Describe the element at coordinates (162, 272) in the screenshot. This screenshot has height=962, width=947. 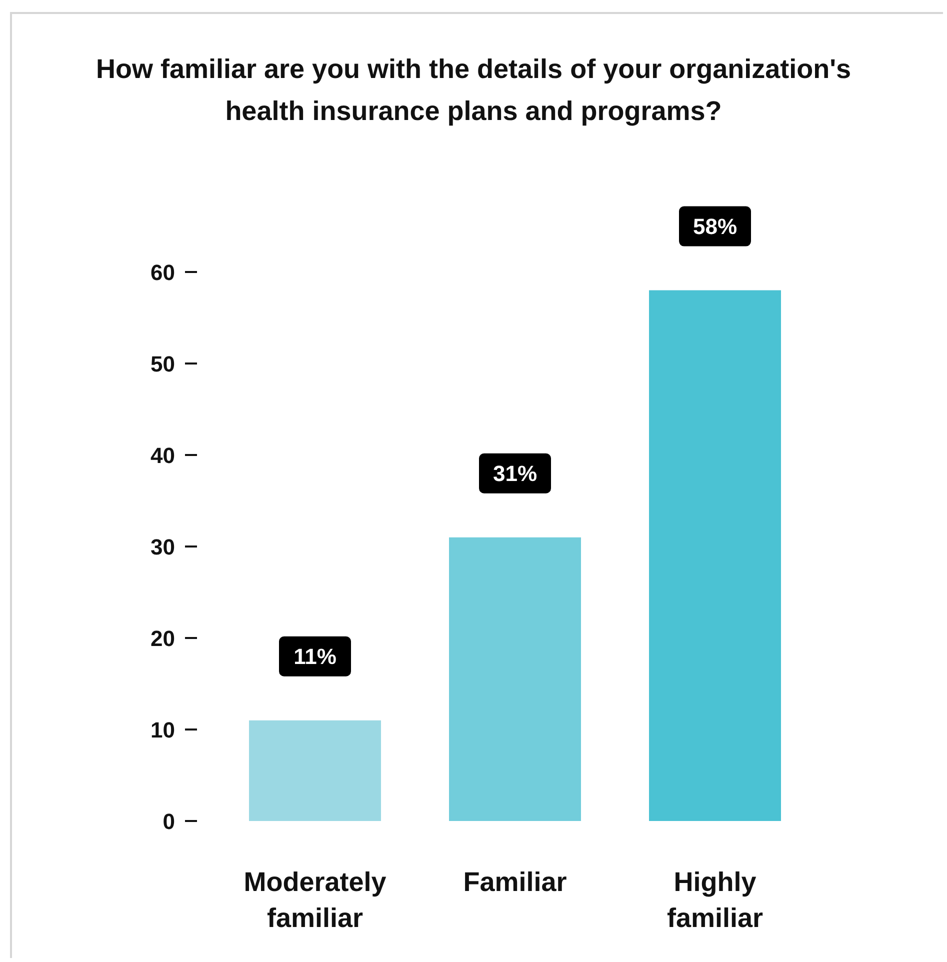
I see `y-tick-label: 60` at that location.